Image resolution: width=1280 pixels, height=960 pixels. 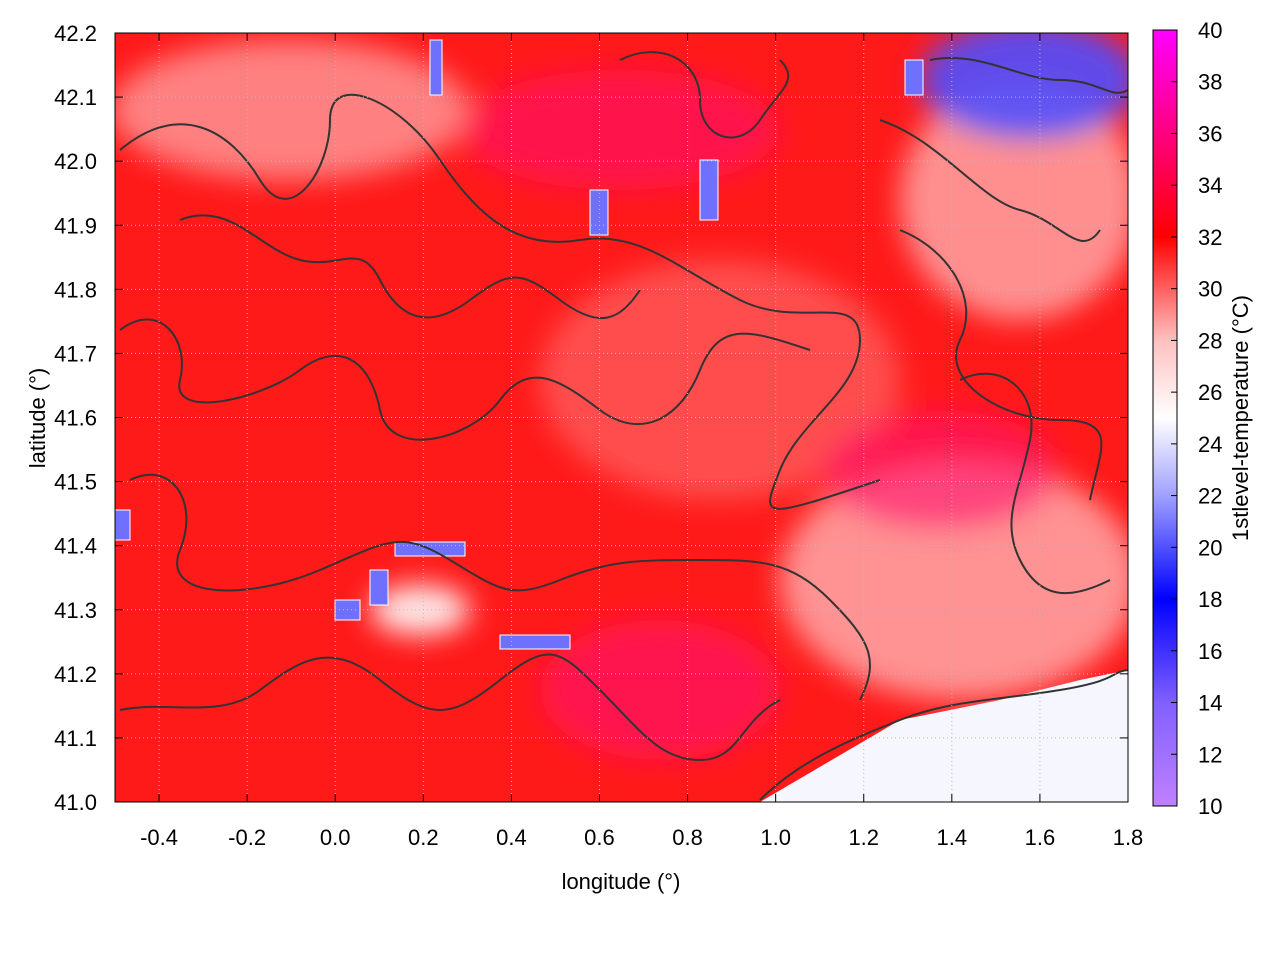 I want to click on y-tick-label: 41.7, so click(x=75, y=353).